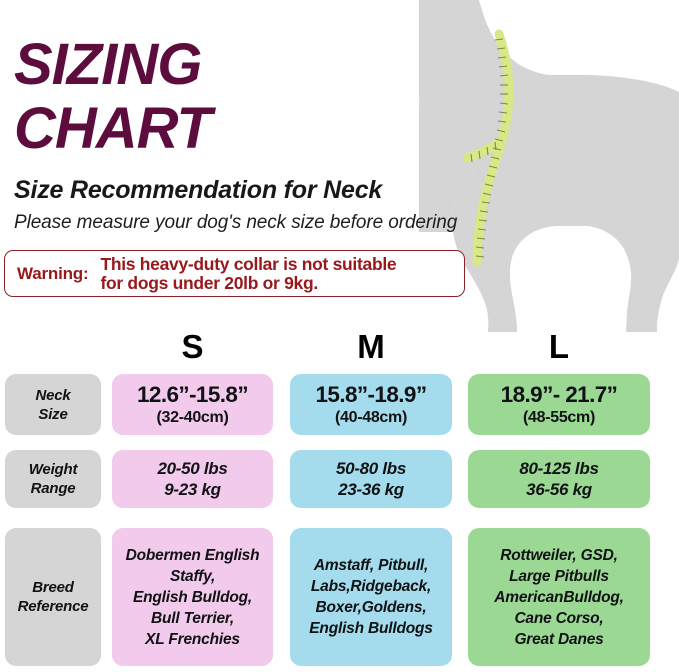 The height and width of the screenshot is (672, 679). I want to click on cell-neck-size-l-cm: (48-55cm), so click(558, 417).